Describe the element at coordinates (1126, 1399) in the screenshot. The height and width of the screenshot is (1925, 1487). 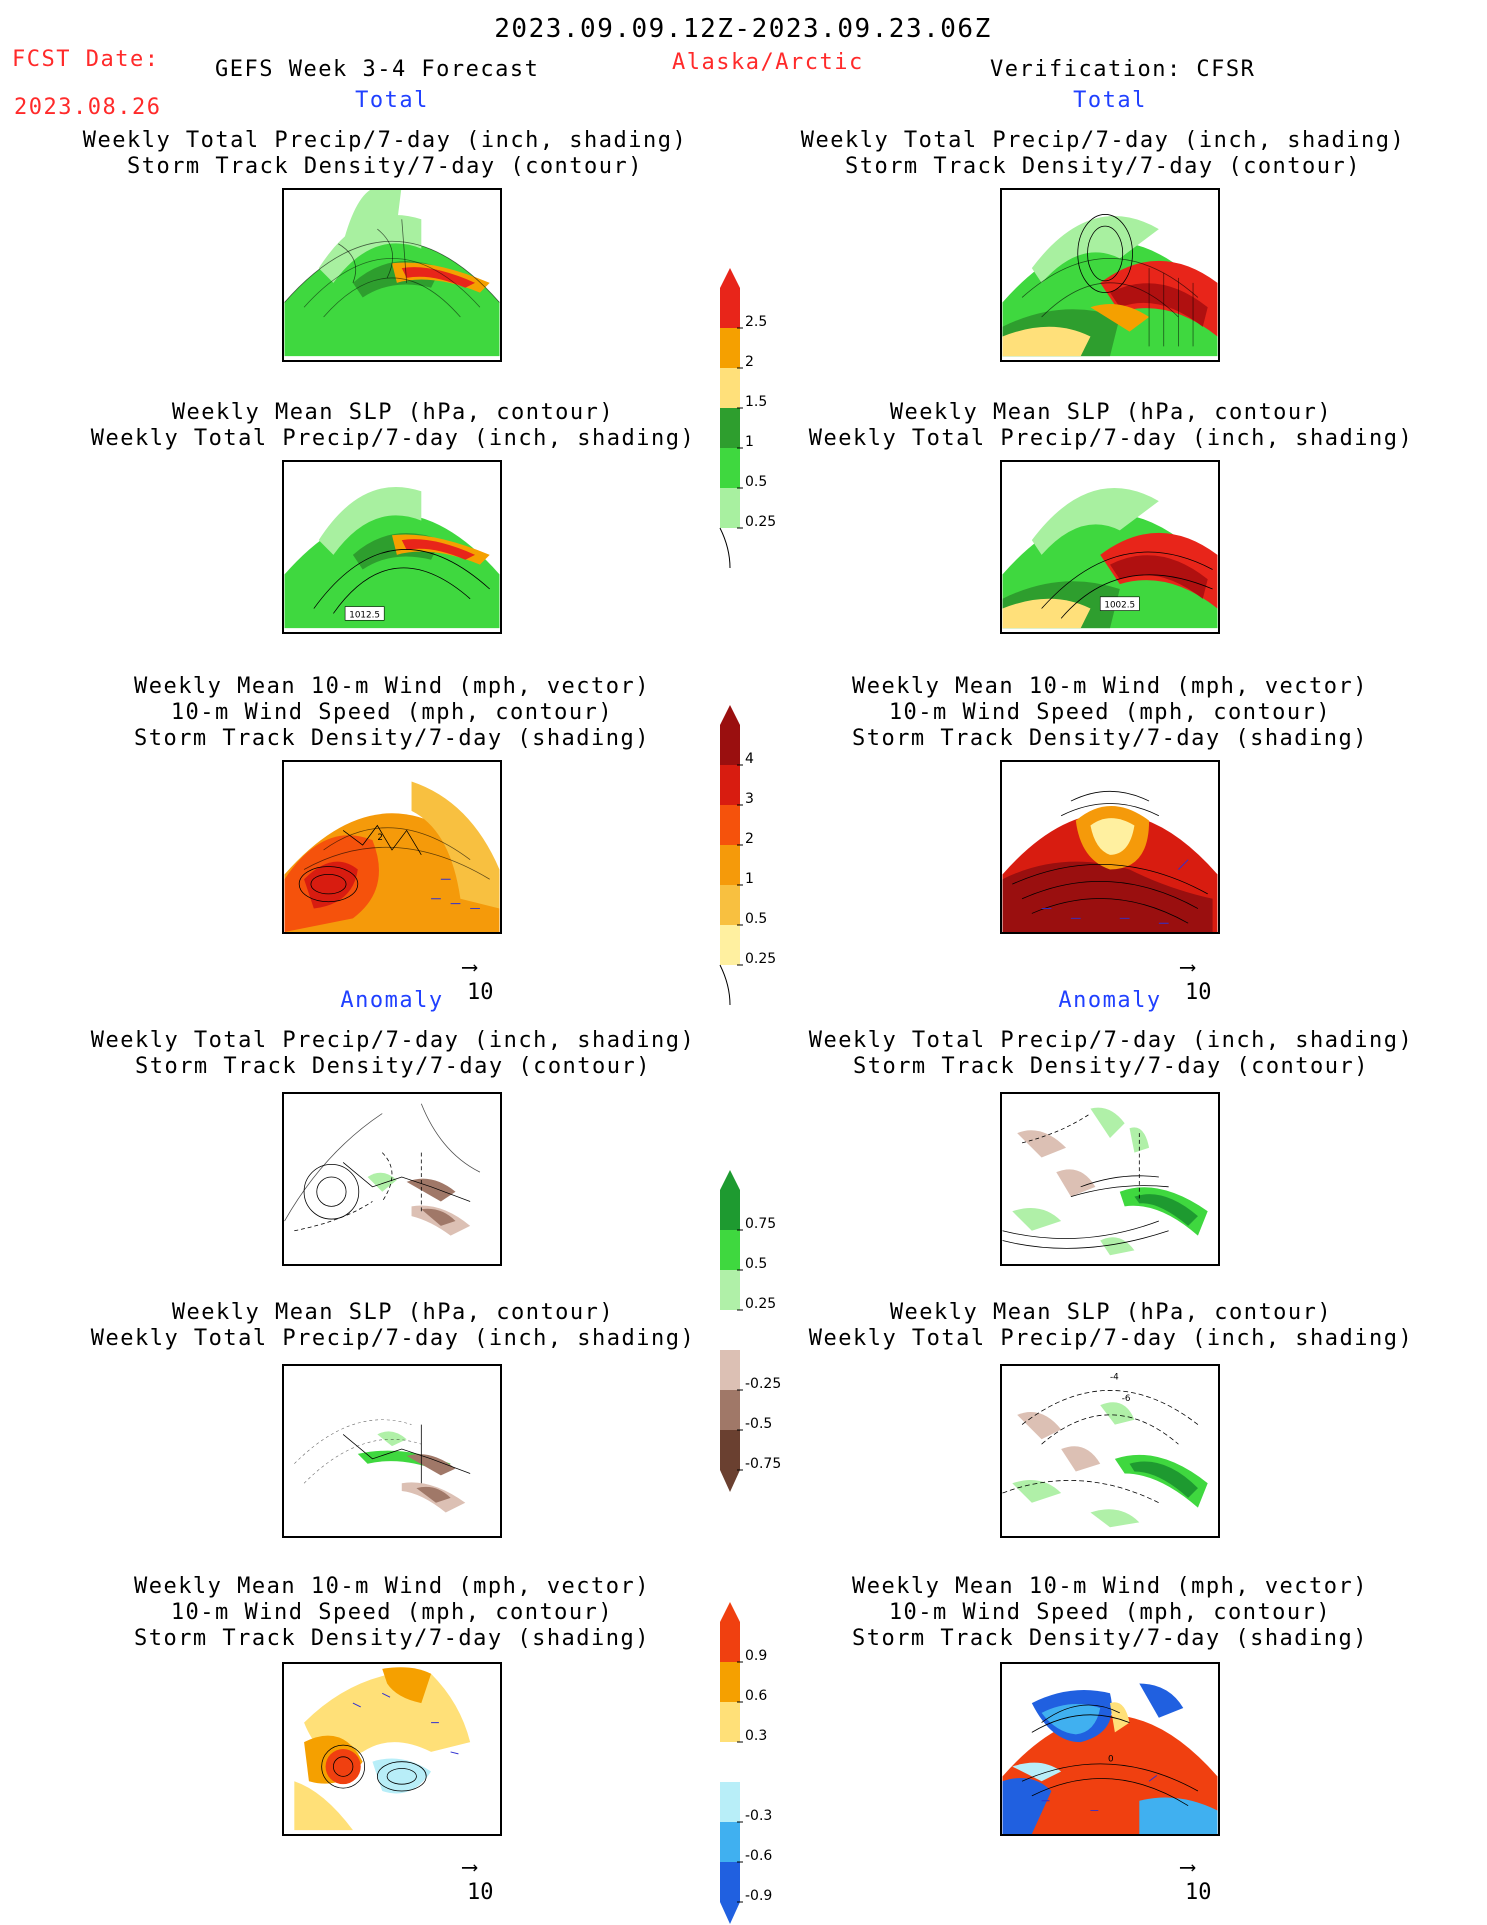
I see `slp-anom-label: -6` at that location.